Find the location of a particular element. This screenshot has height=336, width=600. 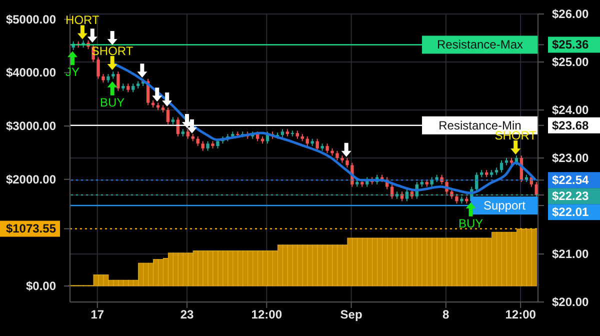

y-tick-label: $2000.00 is located at coordinates (31, 179).